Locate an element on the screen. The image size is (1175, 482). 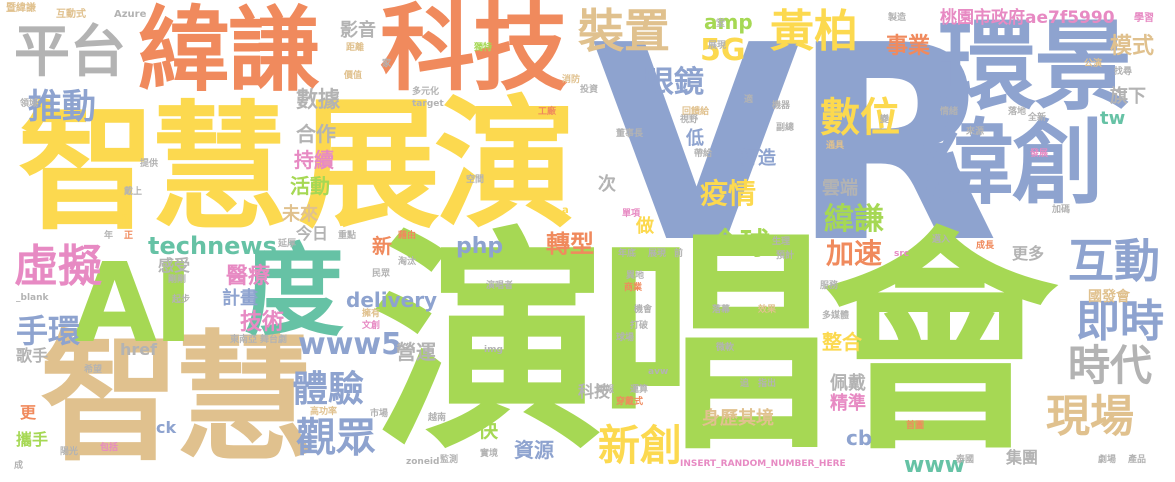
word-moshi: 模式 is located at coordinates (1132, 46).